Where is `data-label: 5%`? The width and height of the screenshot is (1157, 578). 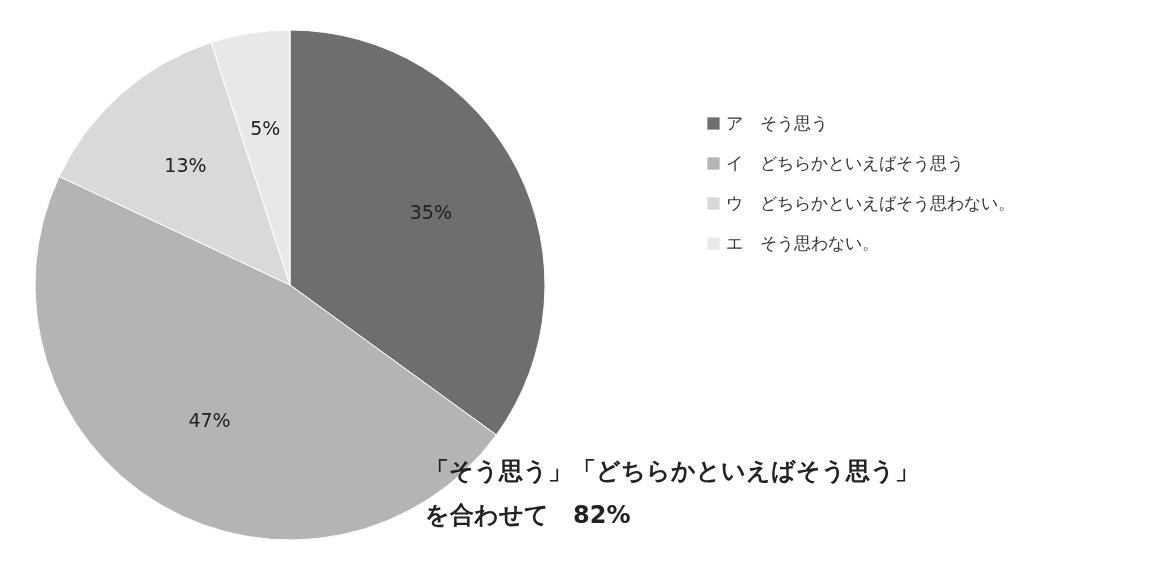
data-label: 5% is located at coordinates (265, 127).